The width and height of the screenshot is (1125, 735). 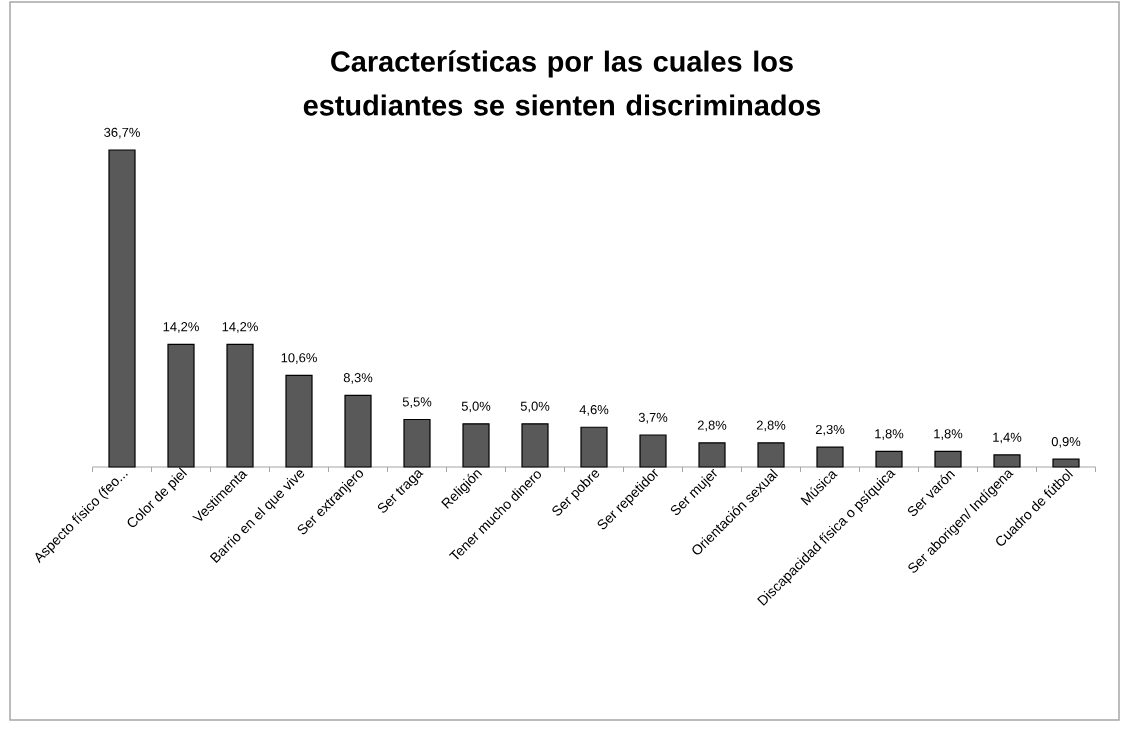 What do you see at coordinates (594, 410) in the screenshot?
I see `data-label: 4,6%` at bounding box center [594, 410].